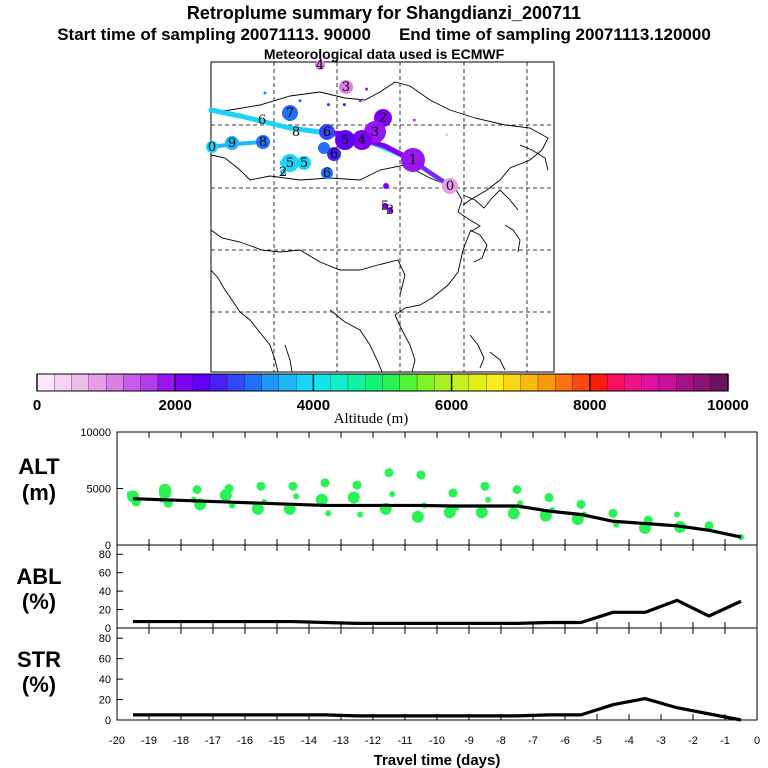  I want to click on plume-dot-label: 2, so click(283, 172).